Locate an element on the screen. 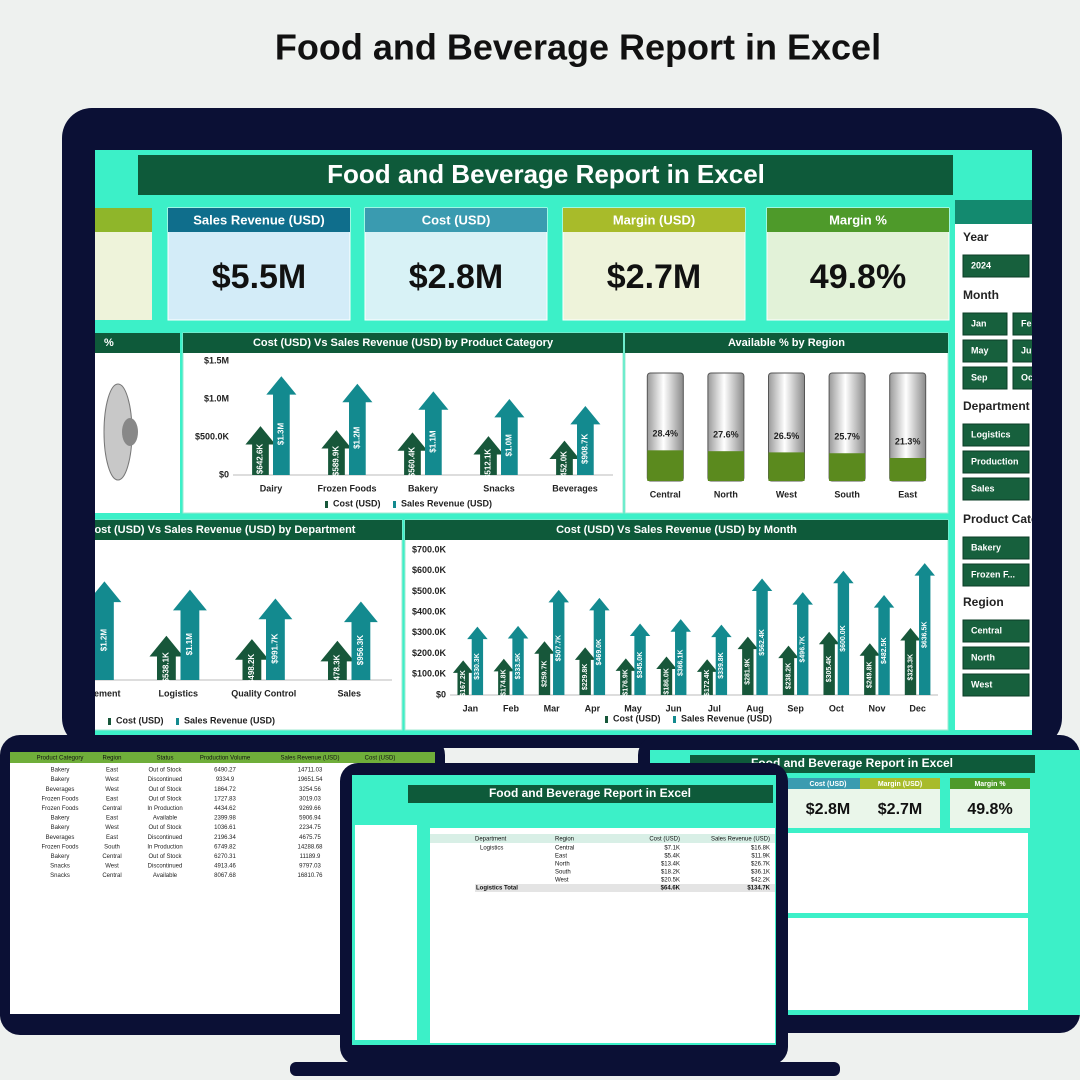 Image resolution: width=1080 pixels, height=1085 pixels. x-tick-label: Mar is located at coordinates (552, 708).